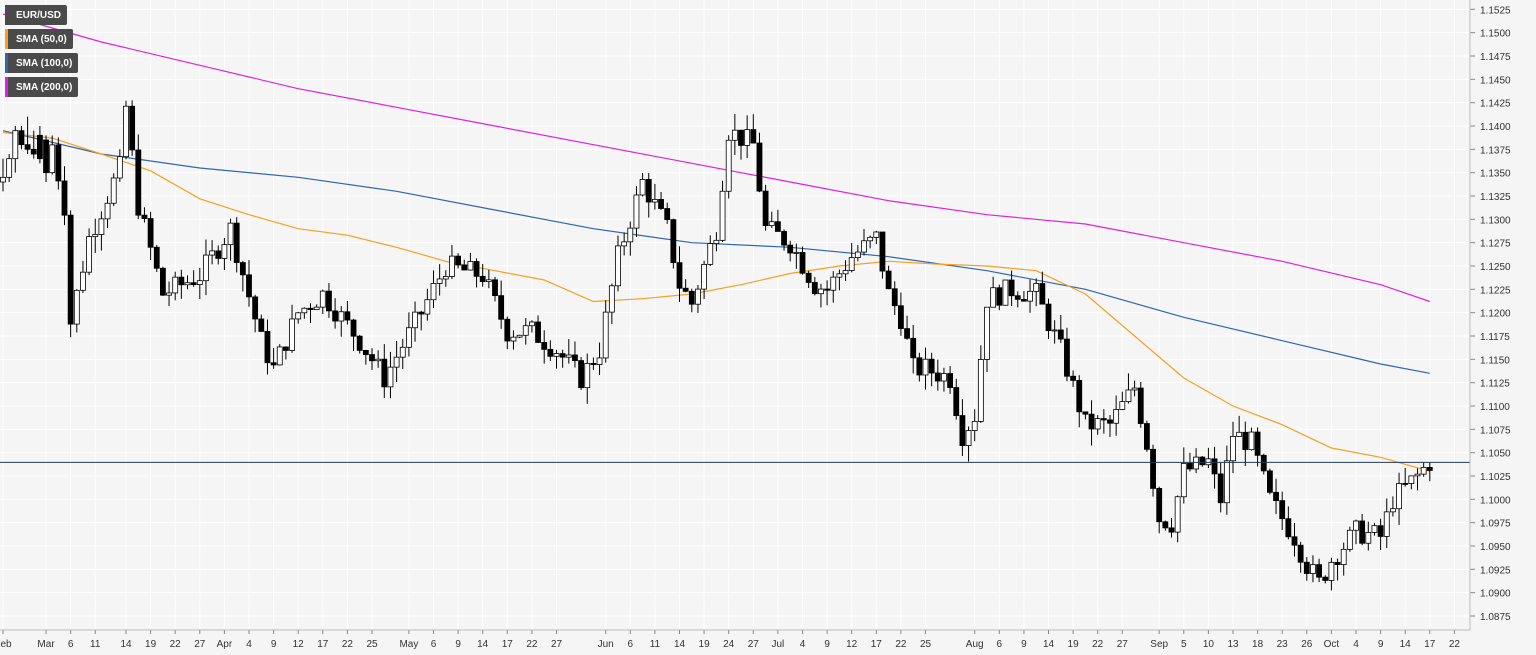  Describe the element at coordinates (42, 63) in the screenshot. I see `legend-item-sma100: SMA (100,0)` at that location.